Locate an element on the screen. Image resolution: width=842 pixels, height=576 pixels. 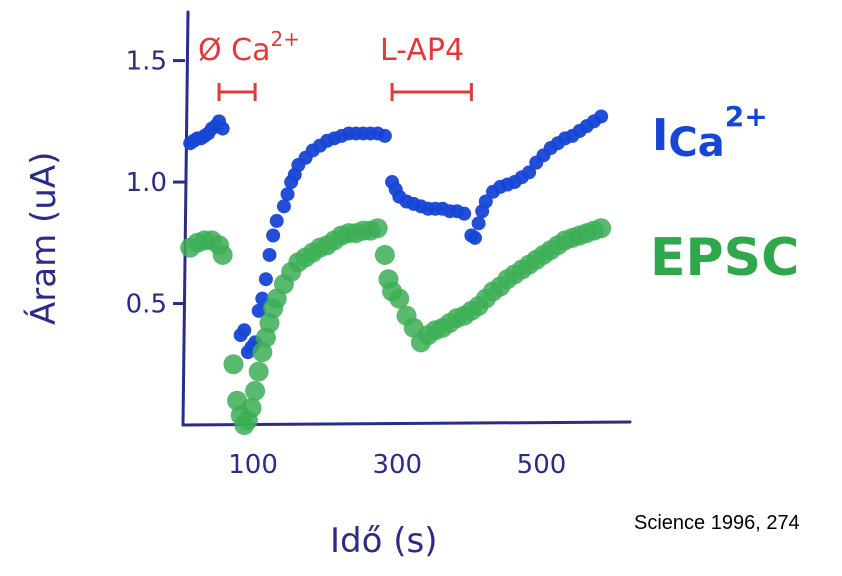
x-ticks: 100 300 500 is located at coordinates (397, 465).